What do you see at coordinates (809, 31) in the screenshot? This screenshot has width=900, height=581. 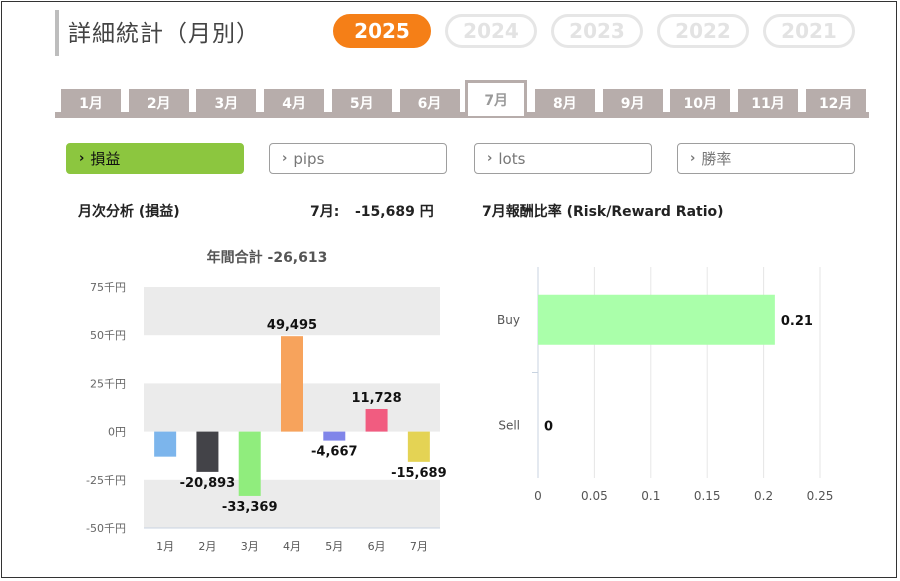 I see `year-button-2021: 2021` at bounding box center [809, 31].